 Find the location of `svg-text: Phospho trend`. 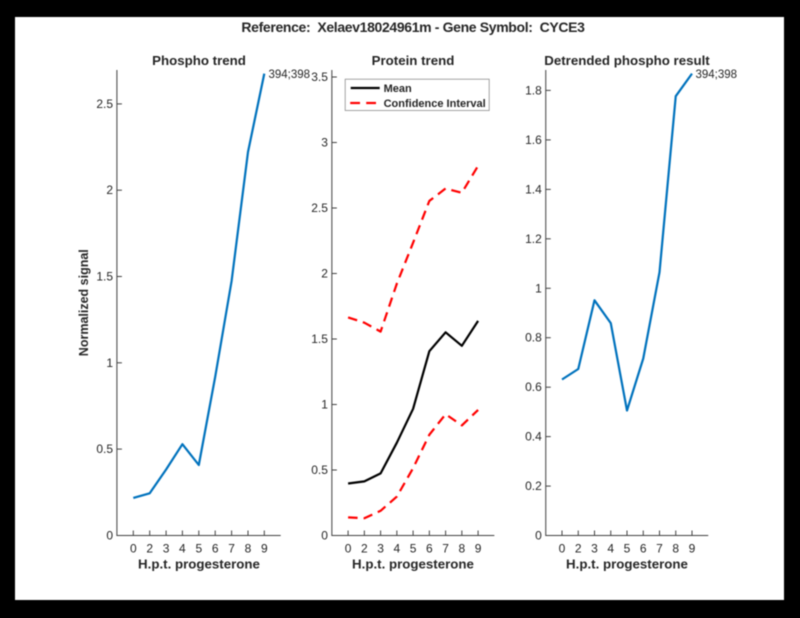

svg-text: Phospho trend is located at coordinates (199, 60).